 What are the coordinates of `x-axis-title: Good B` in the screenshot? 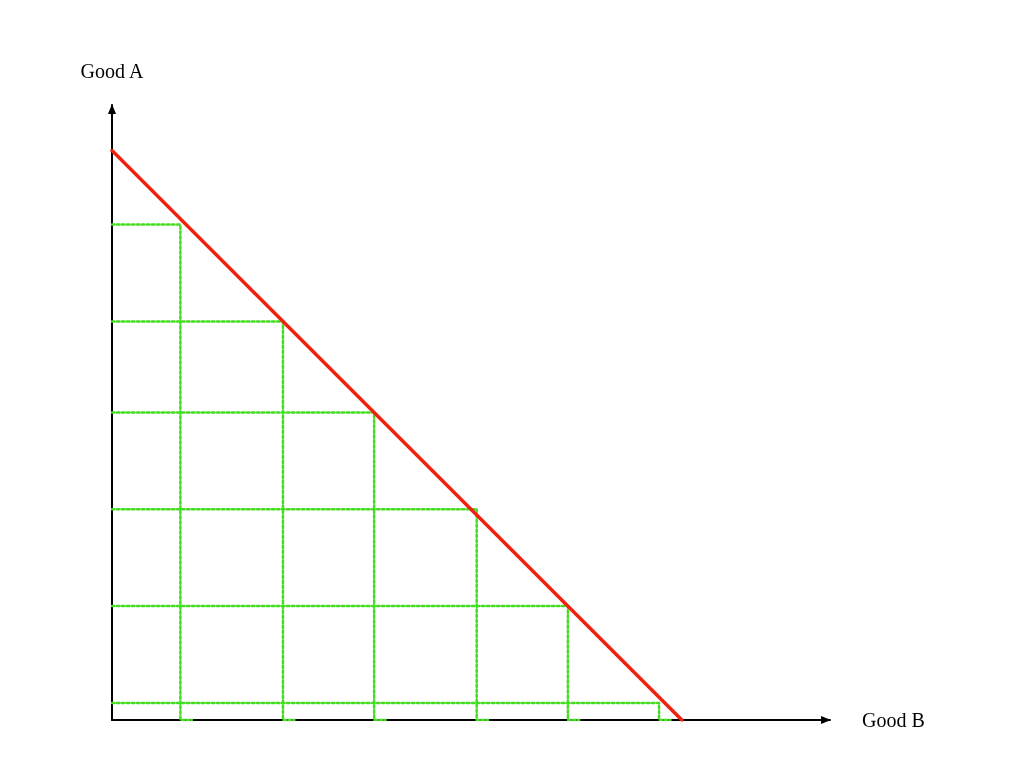 It's located at (893, 720).